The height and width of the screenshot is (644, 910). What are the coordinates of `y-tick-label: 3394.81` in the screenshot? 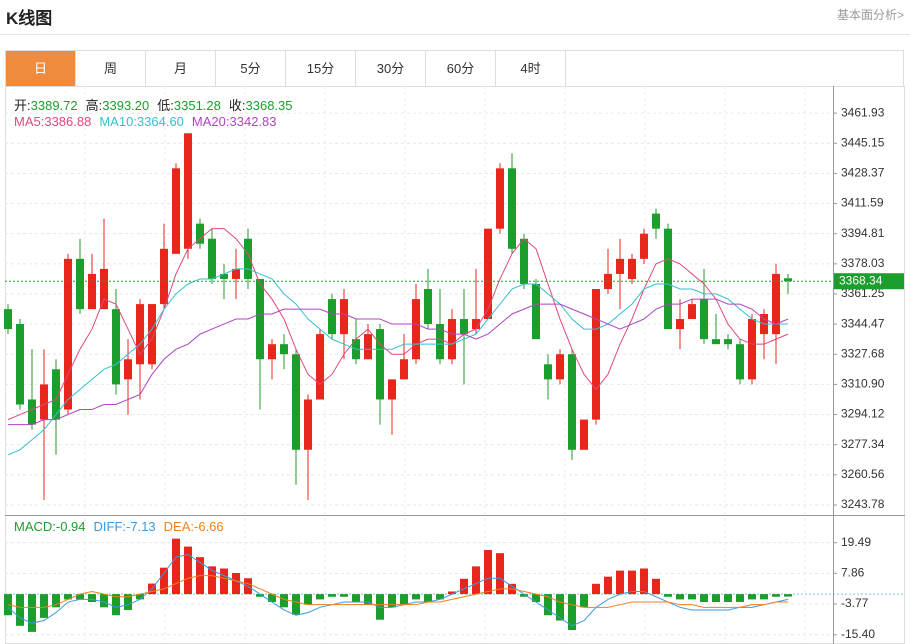 It's located at (863, 233).